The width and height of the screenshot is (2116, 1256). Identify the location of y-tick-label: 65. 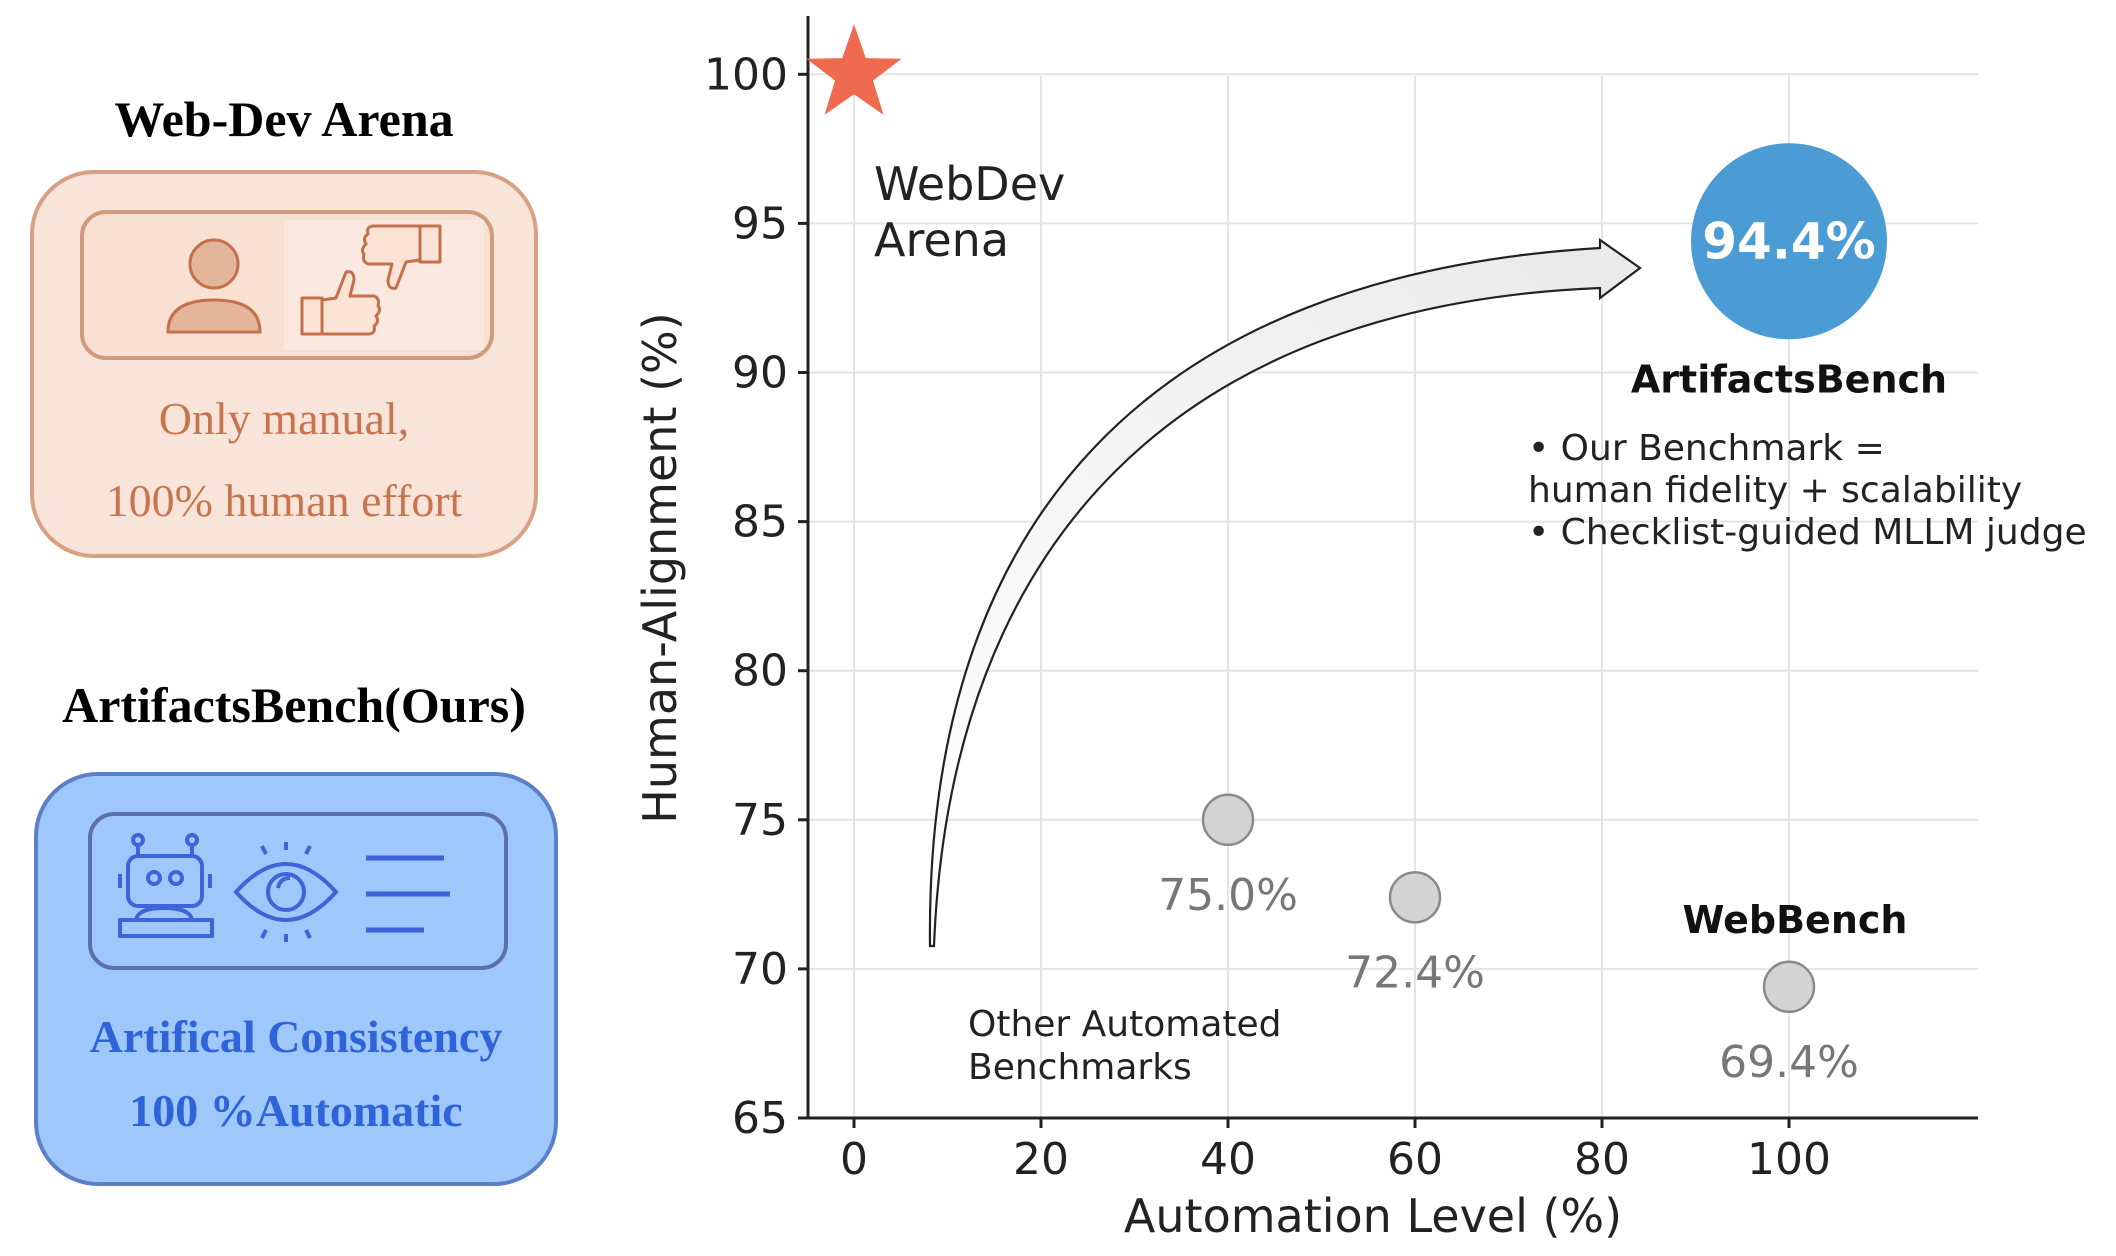
(760, 1118).